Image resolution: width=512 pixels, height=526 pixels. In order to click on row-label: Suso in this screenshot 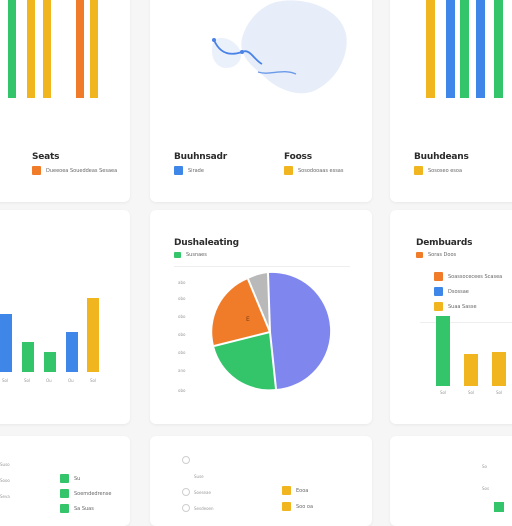, I will do `click(5, 464)`.